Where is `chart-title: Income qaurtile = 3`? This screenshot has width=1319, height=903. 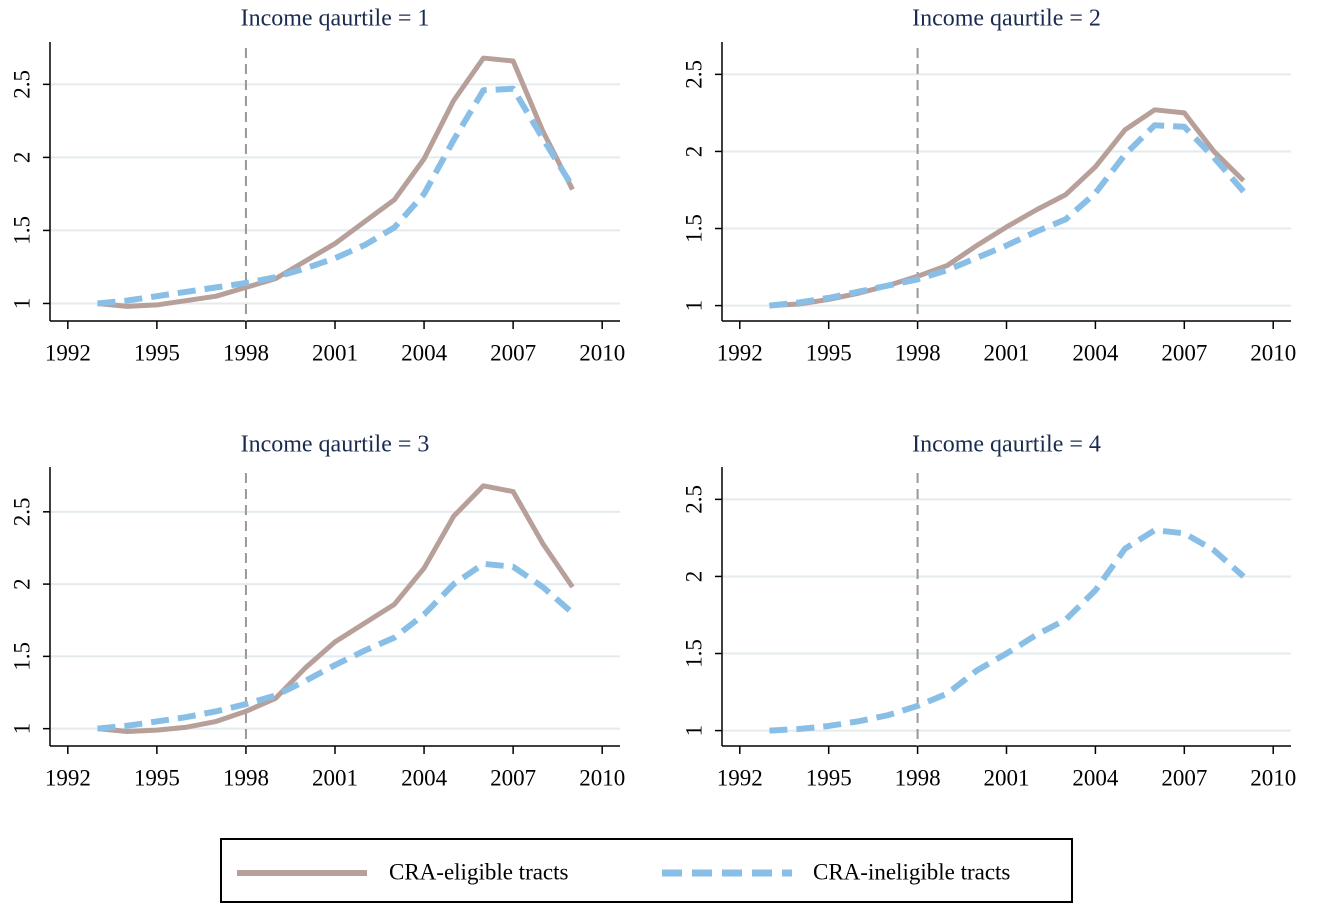 chart-title: Income qaurtile = 3 is located at coordinates (335, 445).